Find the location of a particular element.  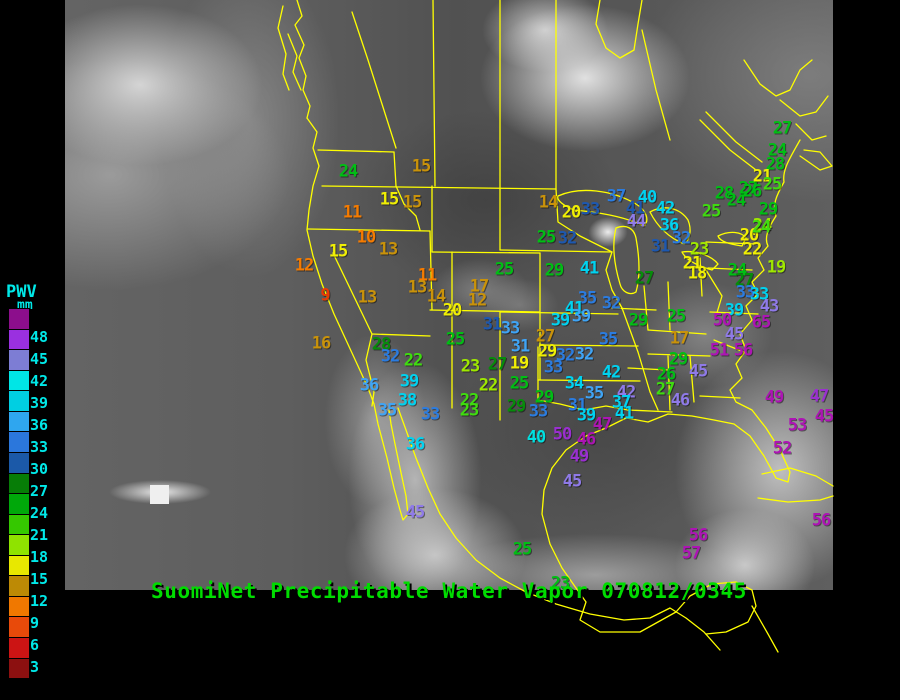

legend-tick-label: 12 is located at coordinates (39, 601).